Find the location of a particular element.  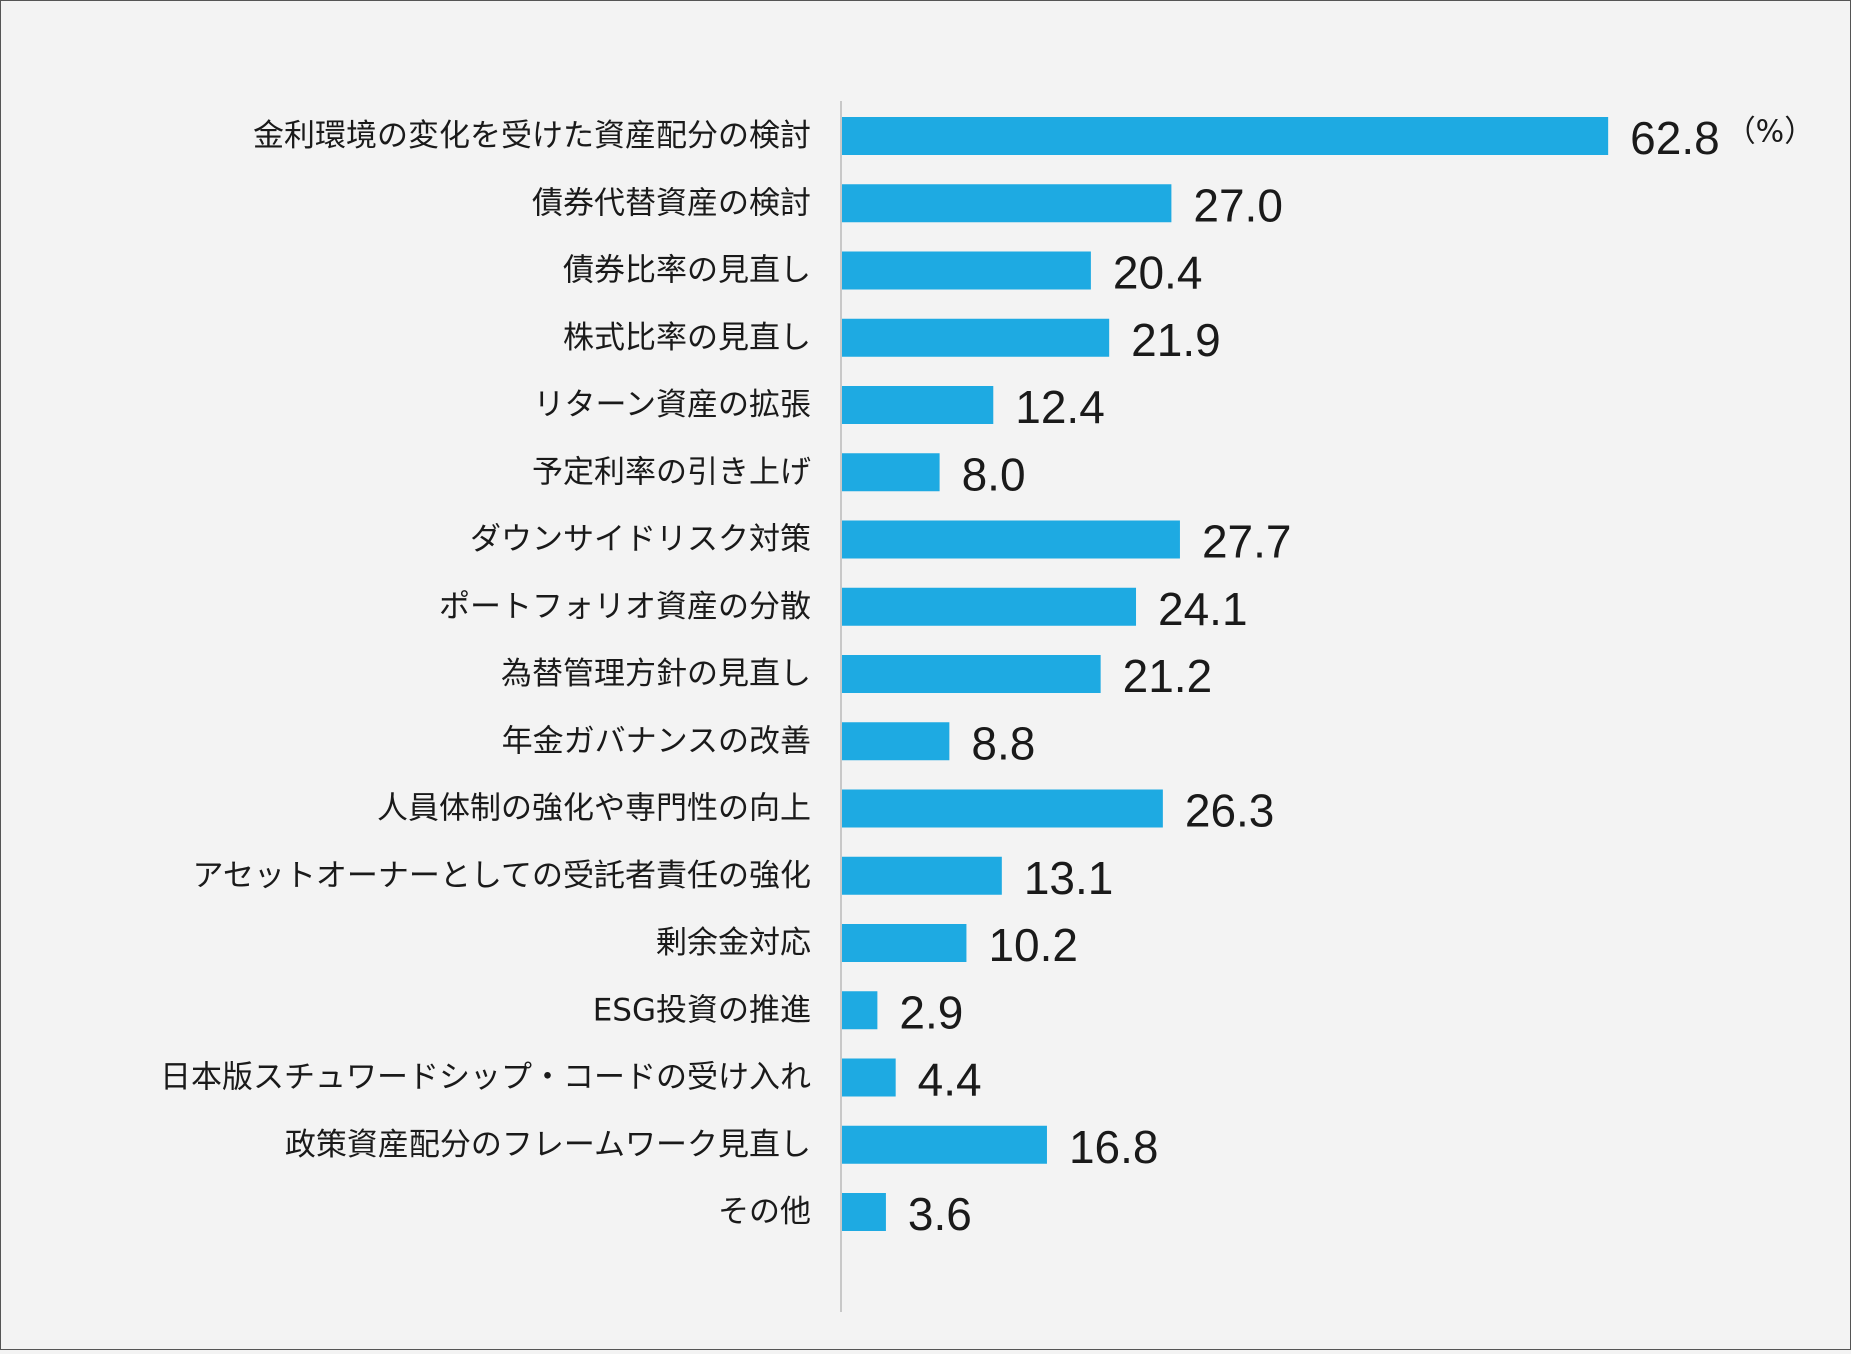

category-label-13: ESG投資の推進 is located at coordinates (702, 1010).